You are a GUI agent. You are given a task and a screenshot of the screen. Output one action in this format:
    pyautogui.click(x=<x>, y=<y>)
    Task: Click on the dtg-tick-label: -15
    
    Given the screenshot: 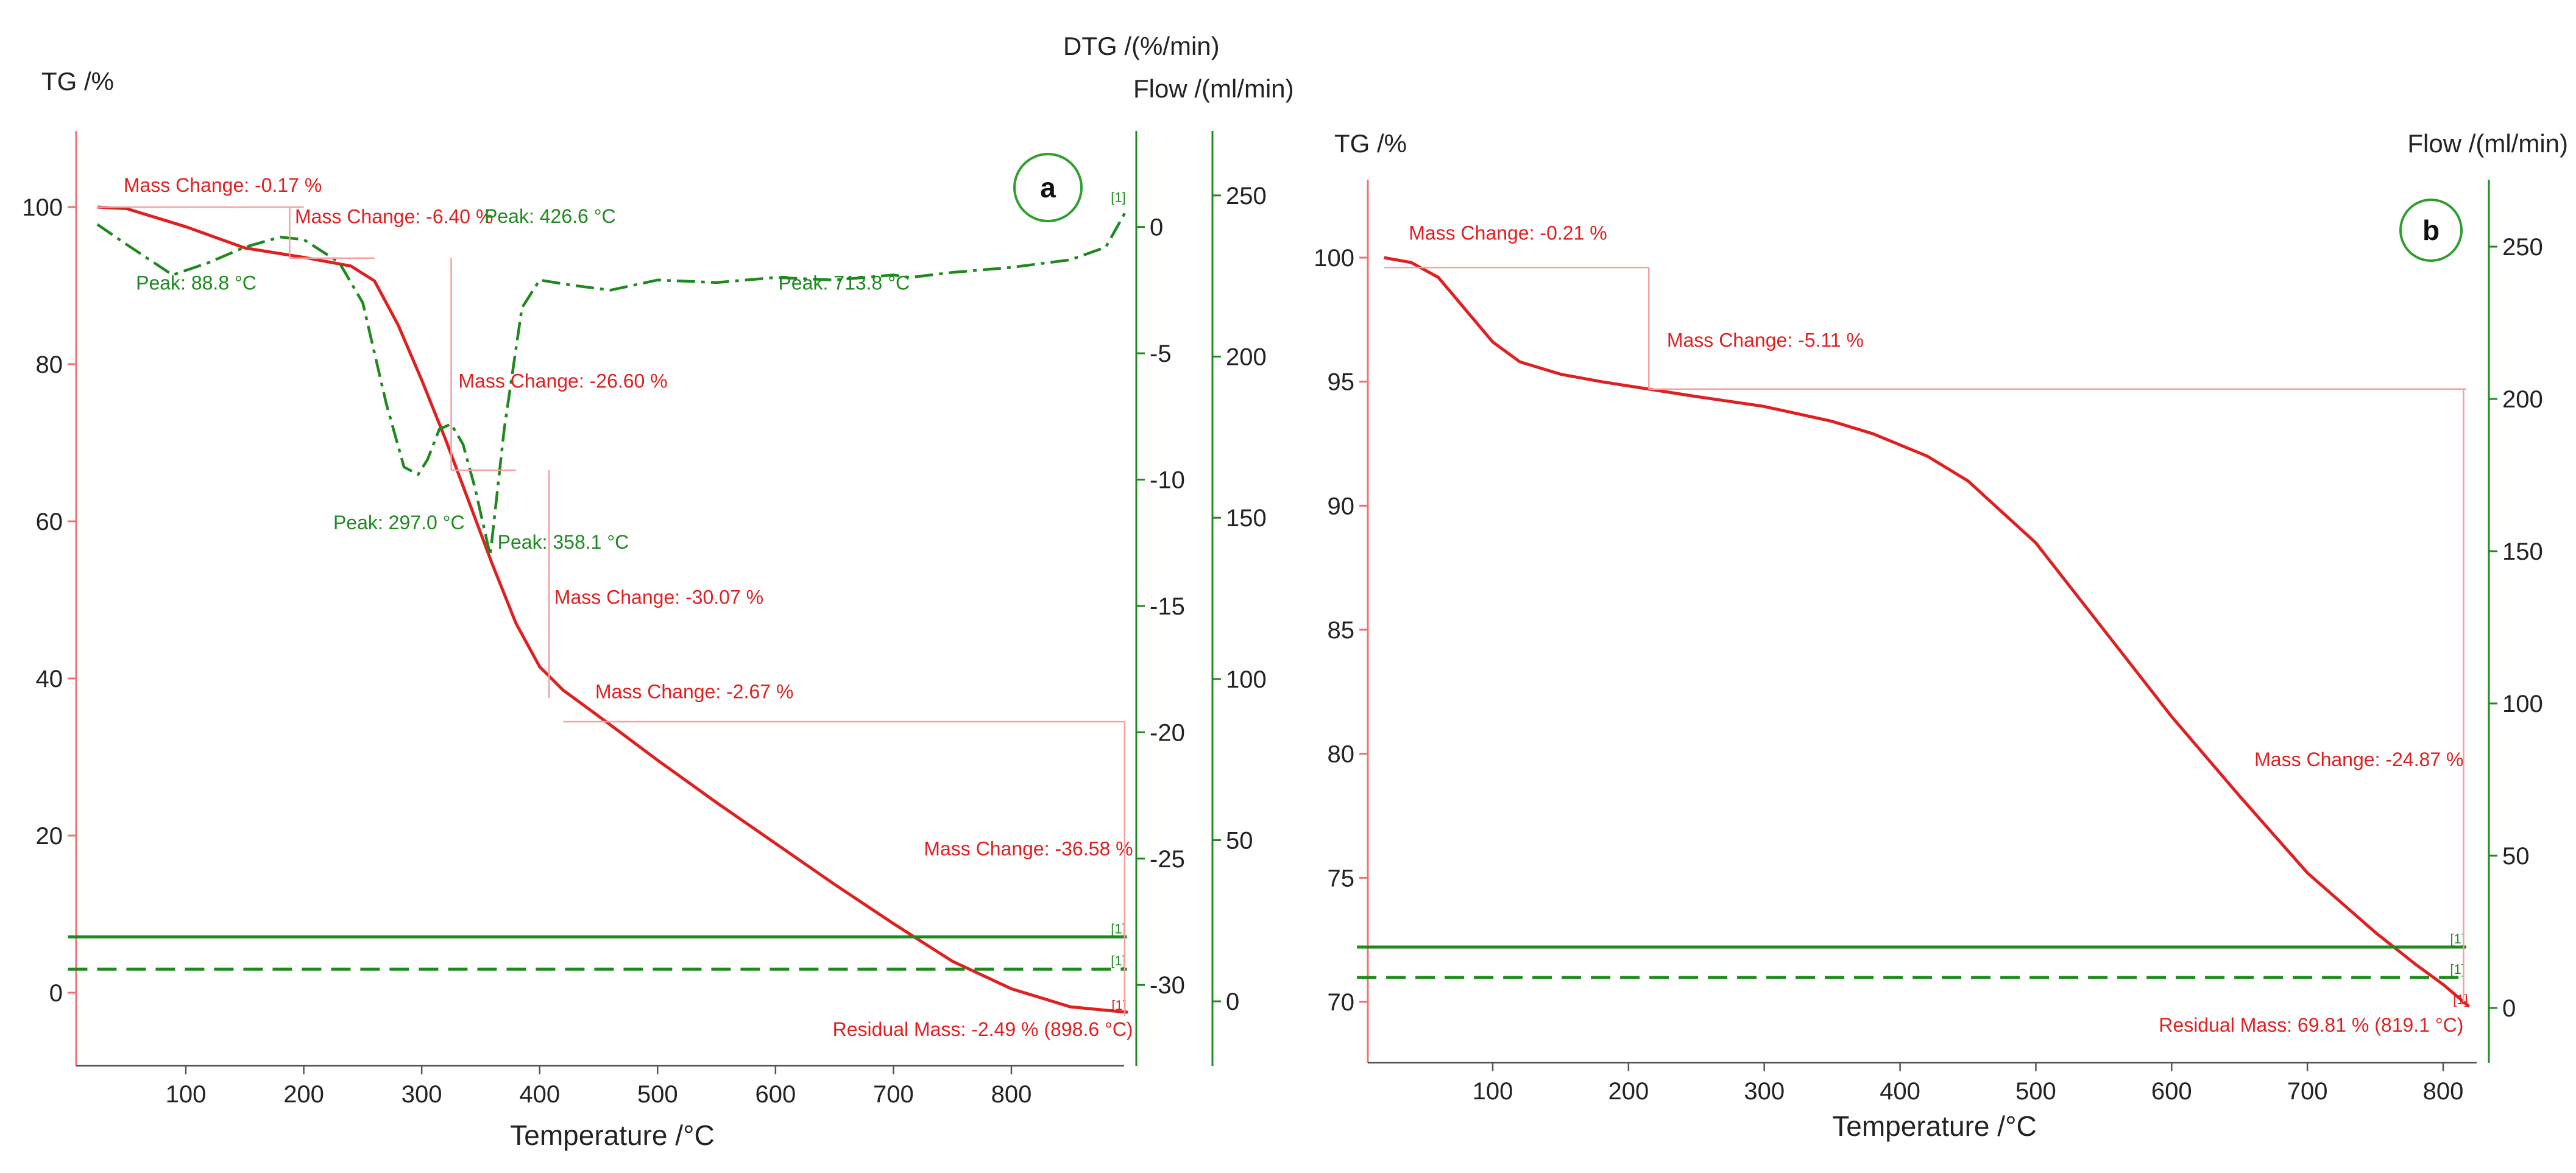 What is the action you would take?
    pyautogui.click(x=1167, y=606)
    